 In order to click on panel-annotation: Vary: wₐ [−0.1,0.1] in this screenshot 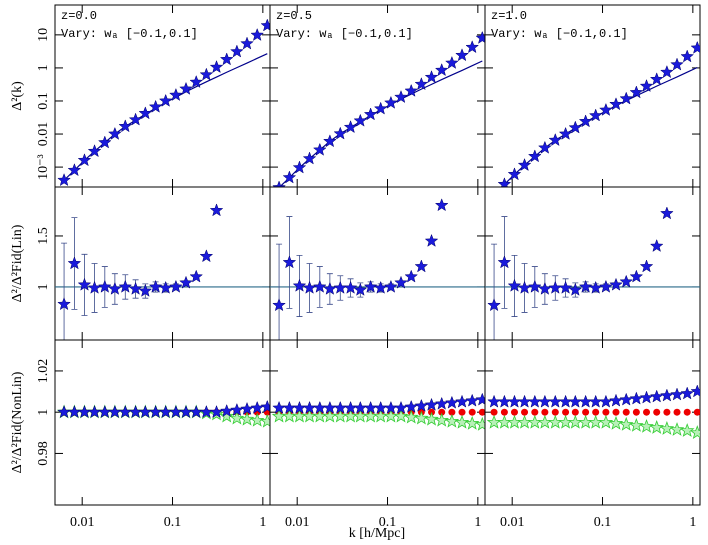, I will do `click(129, 34)`.